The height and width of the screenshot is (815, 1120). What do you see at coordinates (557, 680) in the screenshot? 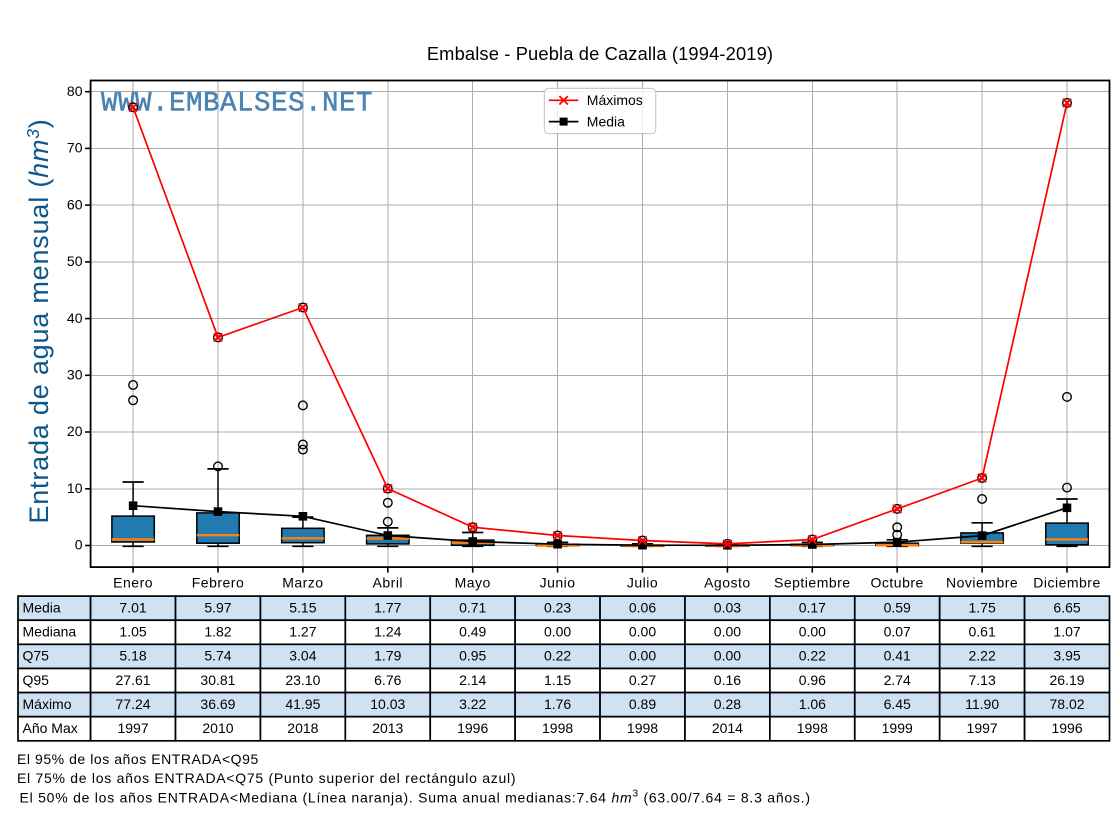
I see `svg-text: 1.15` at bounding box center [557, 680].